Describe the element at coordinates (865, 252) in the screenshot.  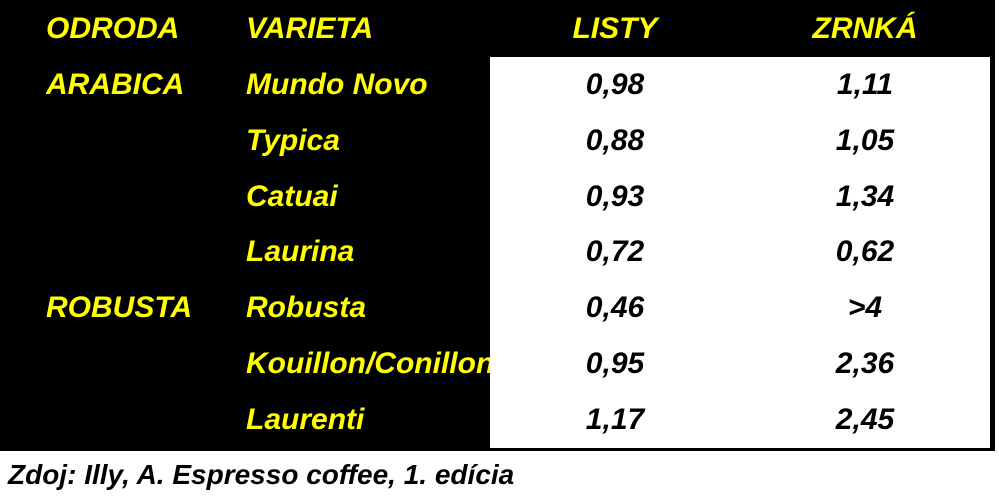
I see `cell-zrnka: 0,62` at that location.